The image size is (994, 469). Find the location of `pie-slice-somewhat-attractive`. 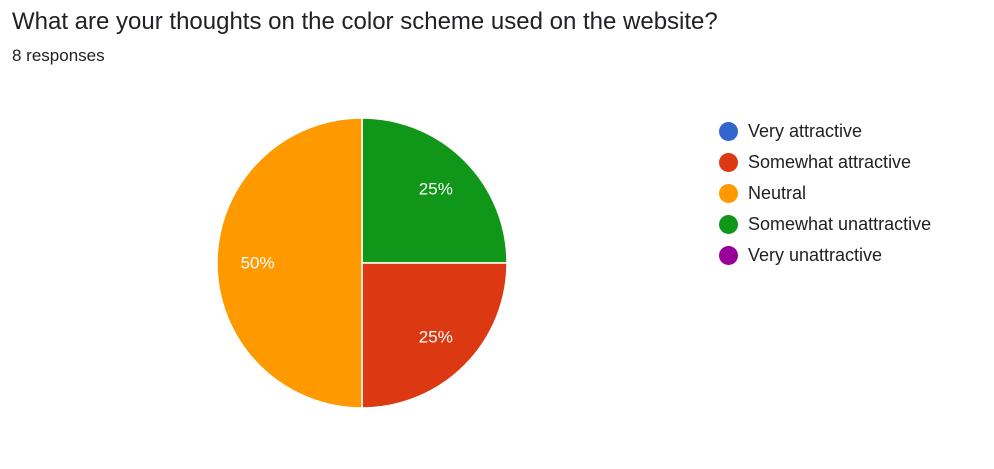

pie-slice-somewhat-attractive is located at coordinates (434, 335).